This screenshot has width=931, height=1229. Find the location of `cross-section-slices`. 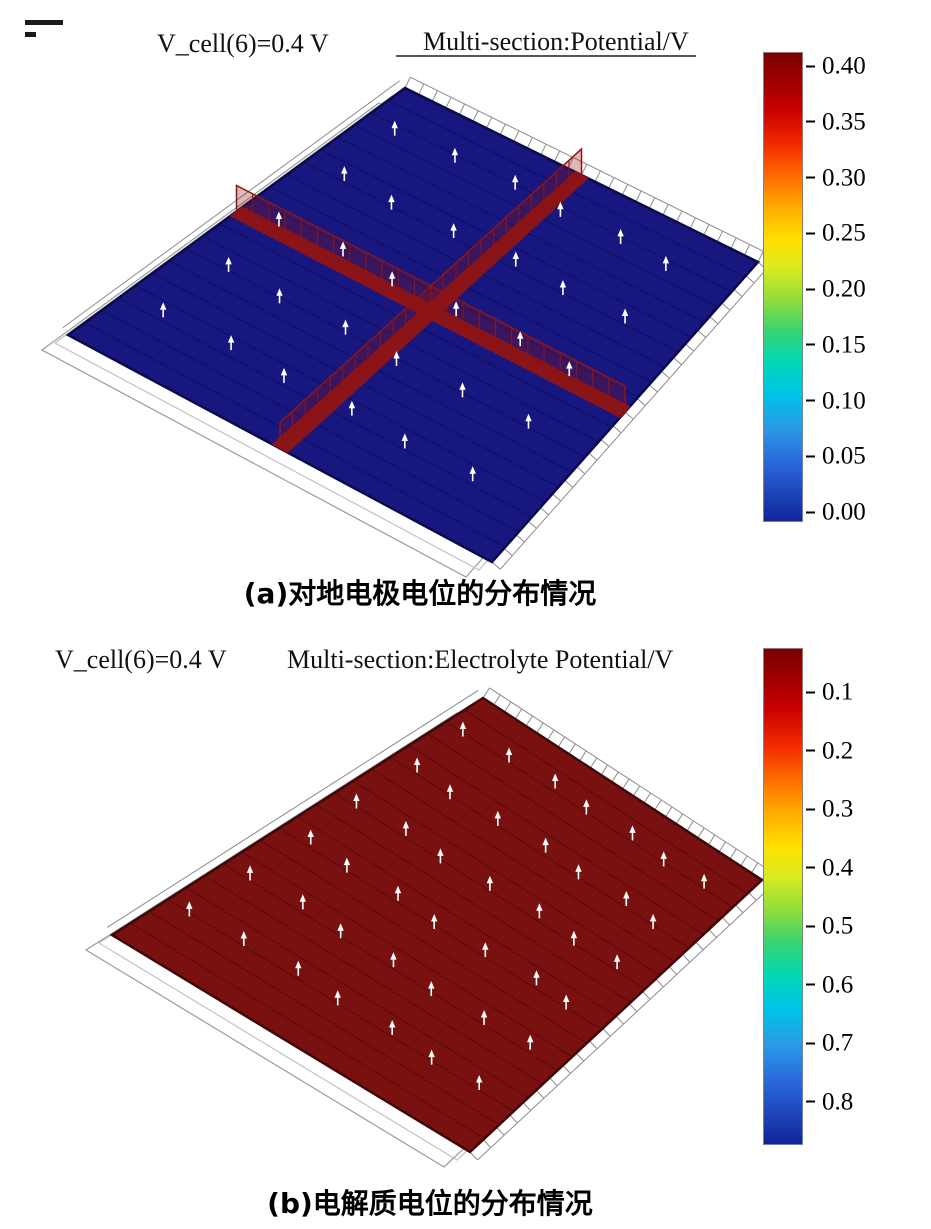

cross-section-slices is located at coordinates (430, 300).